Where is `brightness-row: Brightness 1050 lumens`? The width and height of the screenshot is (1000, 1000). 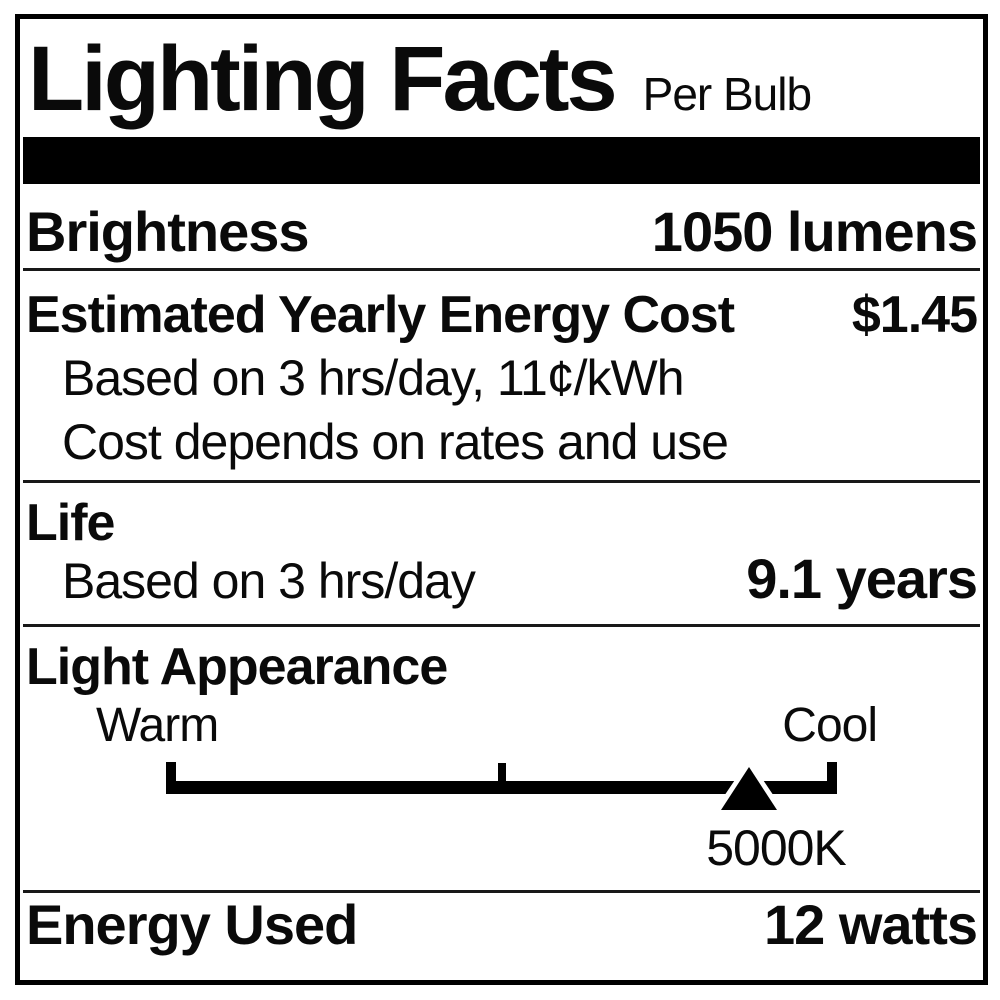
brightness-row: Brightness 1050 lumens is located at coordinates (502, 231).